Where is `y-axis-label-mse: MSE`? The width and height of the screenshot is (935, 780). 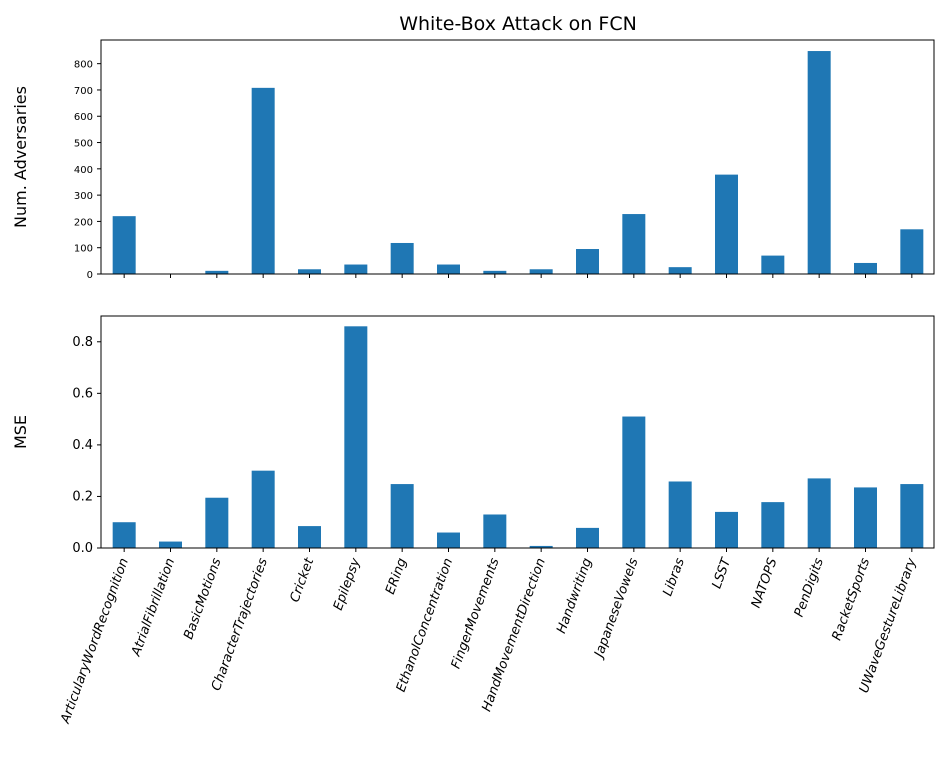
y-axis-label-mse: MSE is located at coordinates (20, 432).